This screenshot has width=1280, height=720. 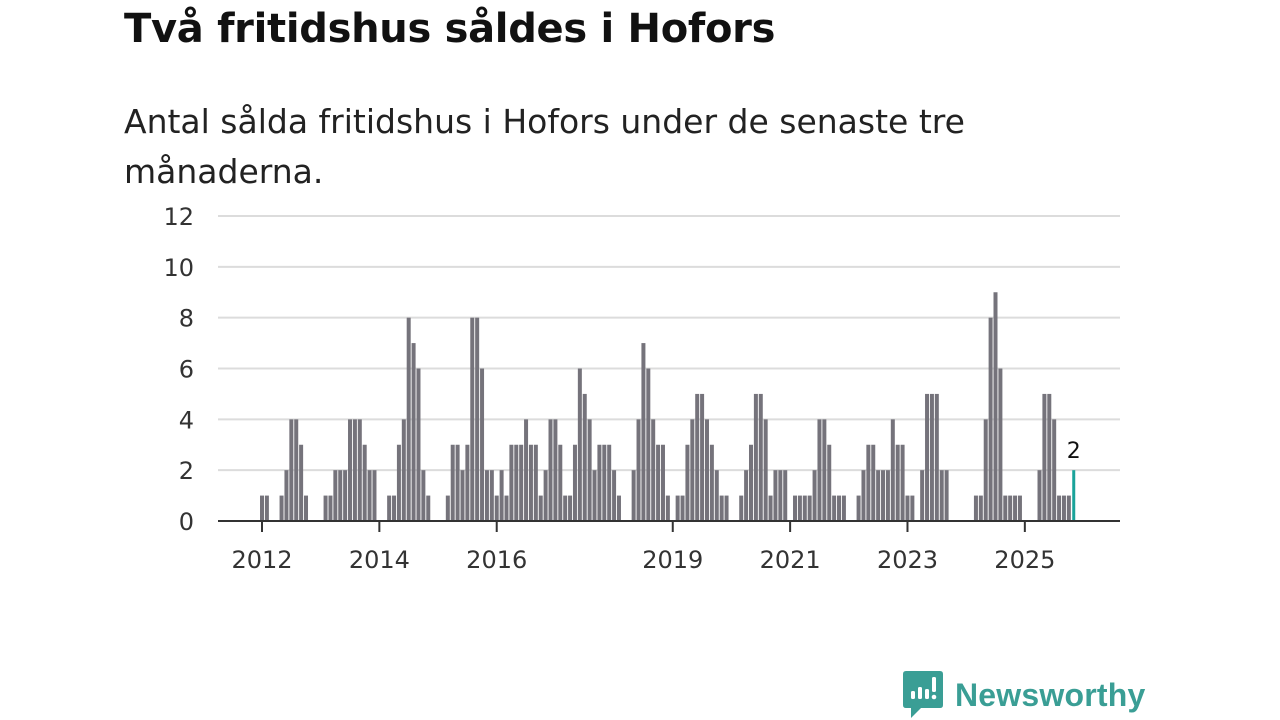 What do you see at coordinates (186, 370) in the screenshot?
I see `y-tick-label: 6` at bounding box center [186, 370].